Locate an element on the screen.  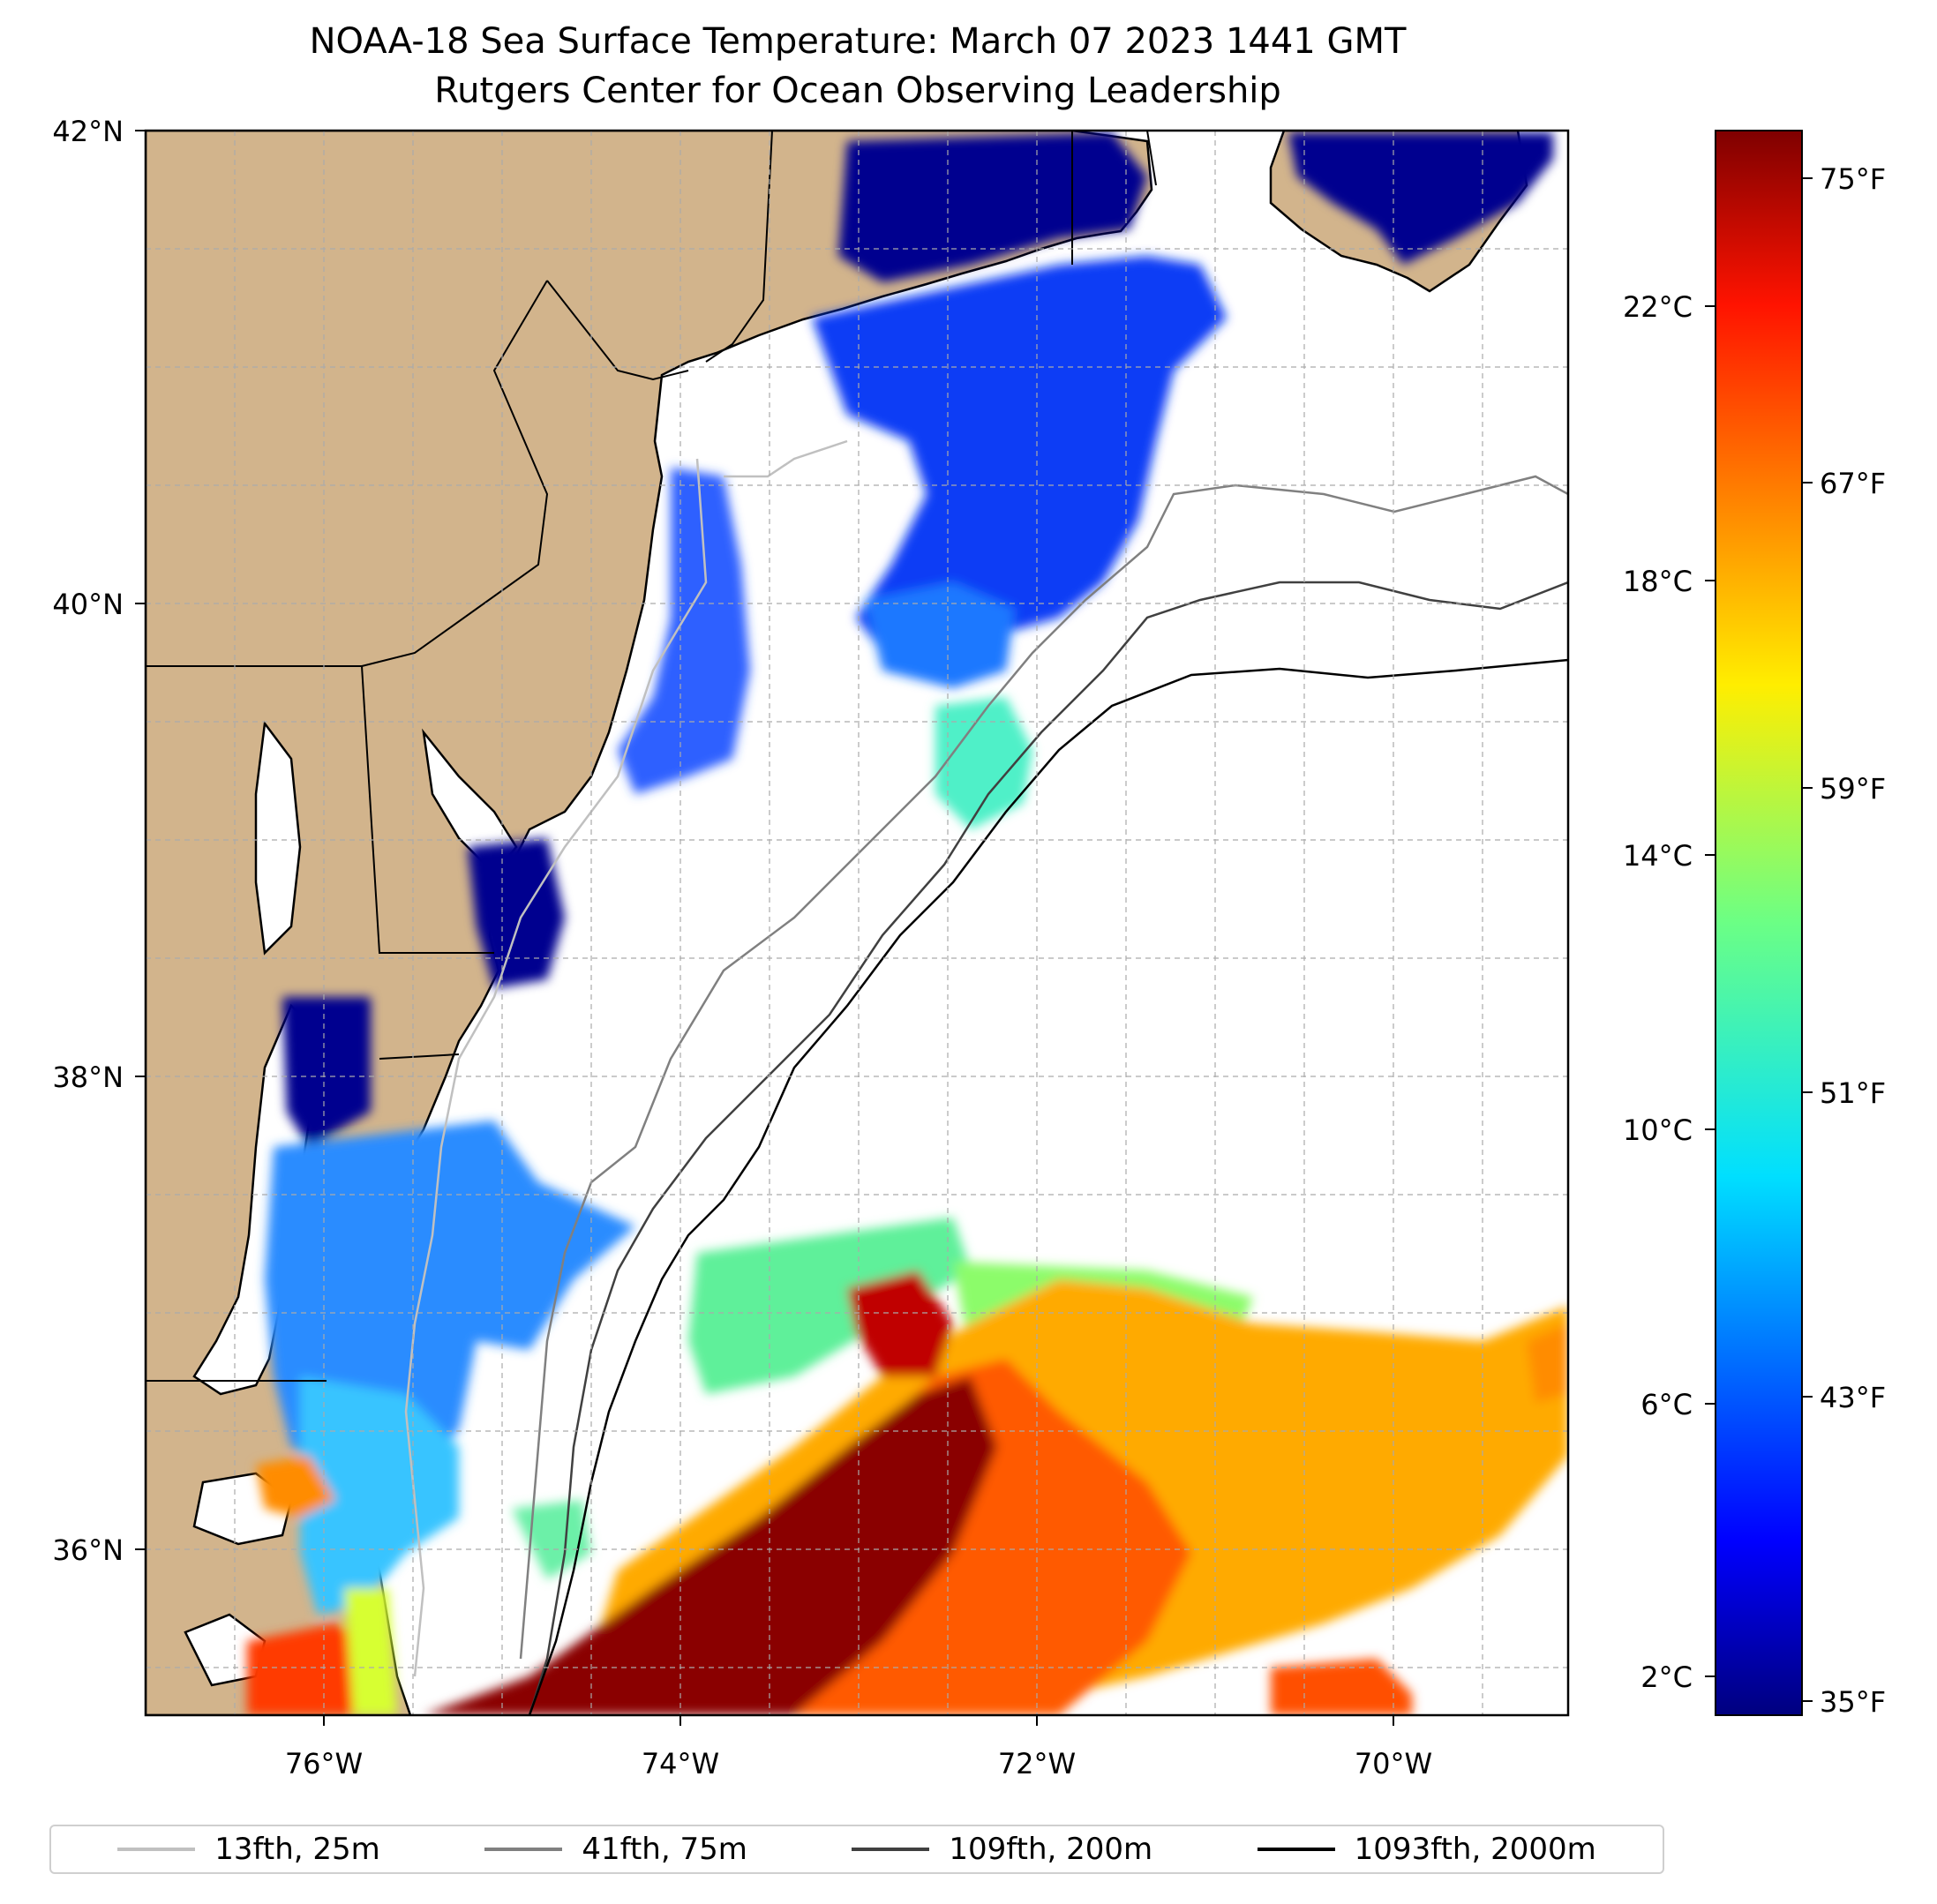
lat-tick-label: 36°N is located at coordinates (88, 1550).